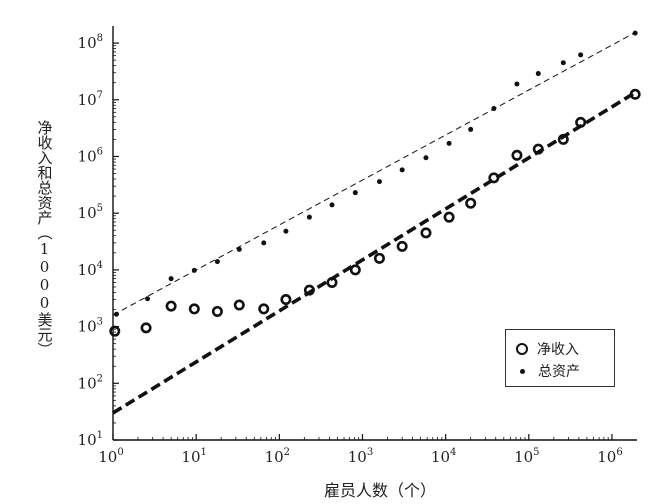 The image size is (670, 504). What do you see at coordinates (526, 456) in the screenshot?
I see `x-tick-label: 10⁵` at bounding box center [526, 456].